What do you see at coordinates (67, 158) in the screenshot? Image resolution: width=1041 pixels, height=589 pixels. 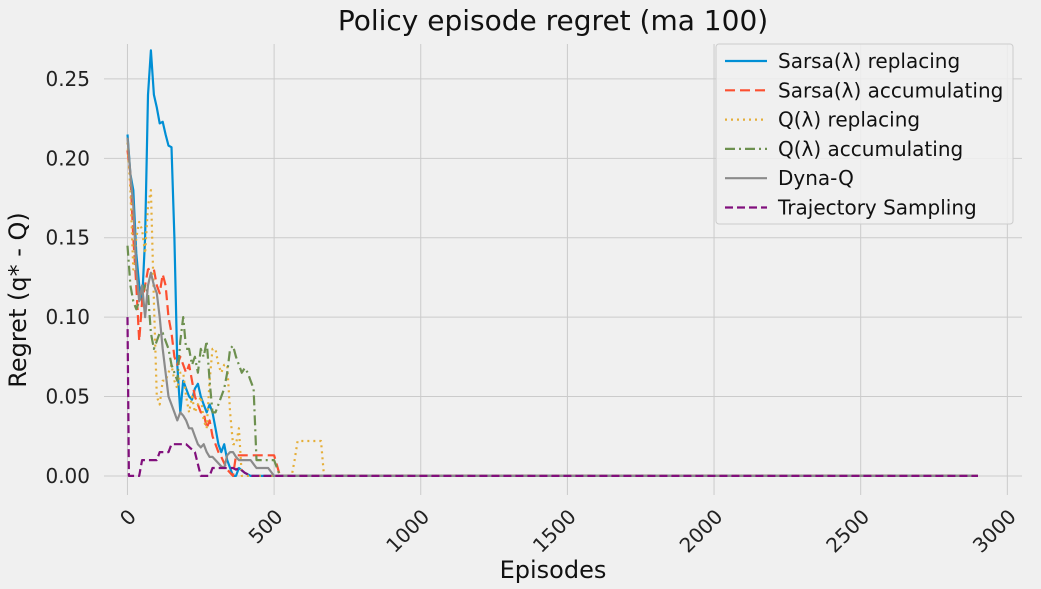 I see `y-tick-label: 0.20` at bounding box center [67, 158].